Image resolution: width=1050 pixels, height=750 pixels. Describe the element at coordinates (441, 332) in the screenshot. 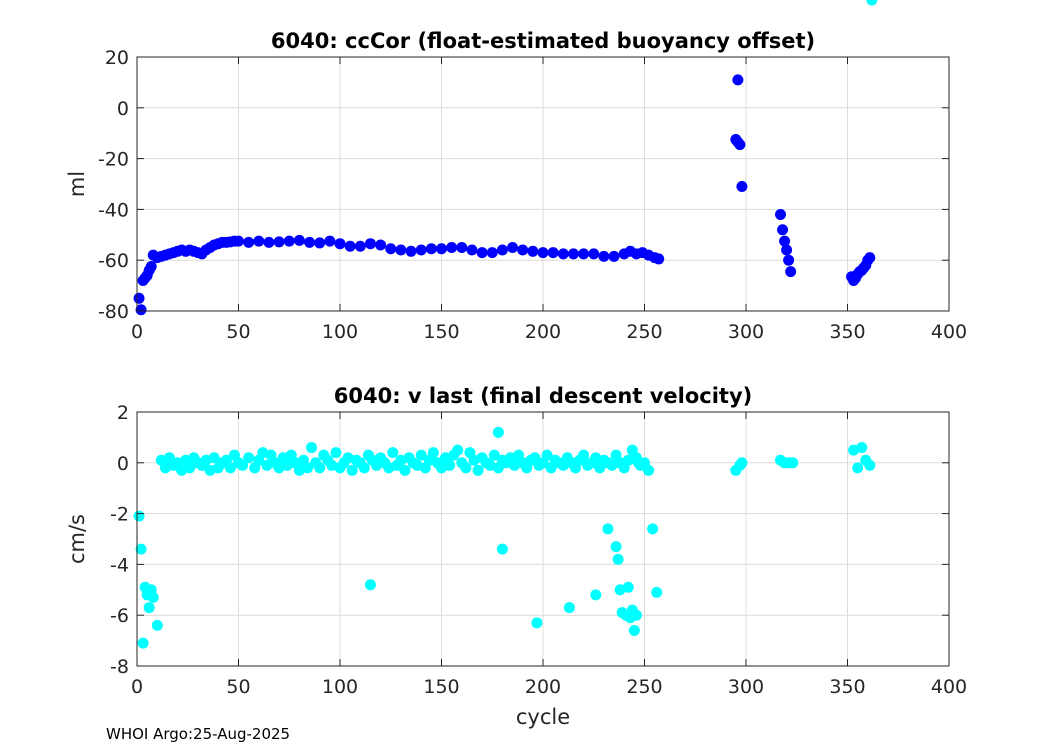

I see `x-tick-label: 150` at that location.